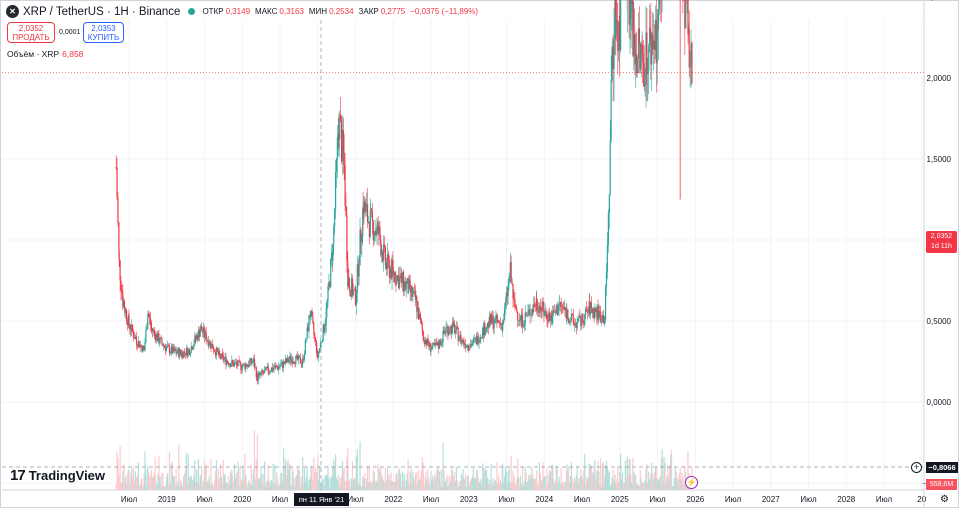 The width and height of the screenshot is (959, 508). Describe the element at coordinates (103, 28) in the screenshot. I see `buy-price: 2,0353` at that location.